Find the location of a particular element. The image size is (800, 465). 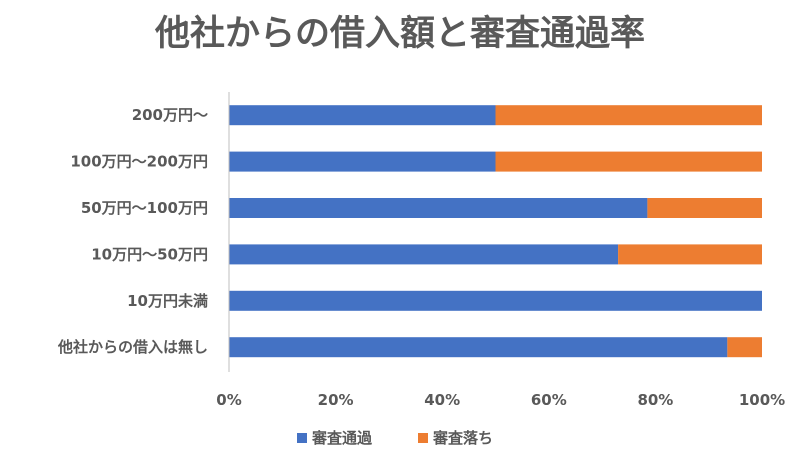

category-label: 10万円～50万円 is located at coordinates (149, 254).